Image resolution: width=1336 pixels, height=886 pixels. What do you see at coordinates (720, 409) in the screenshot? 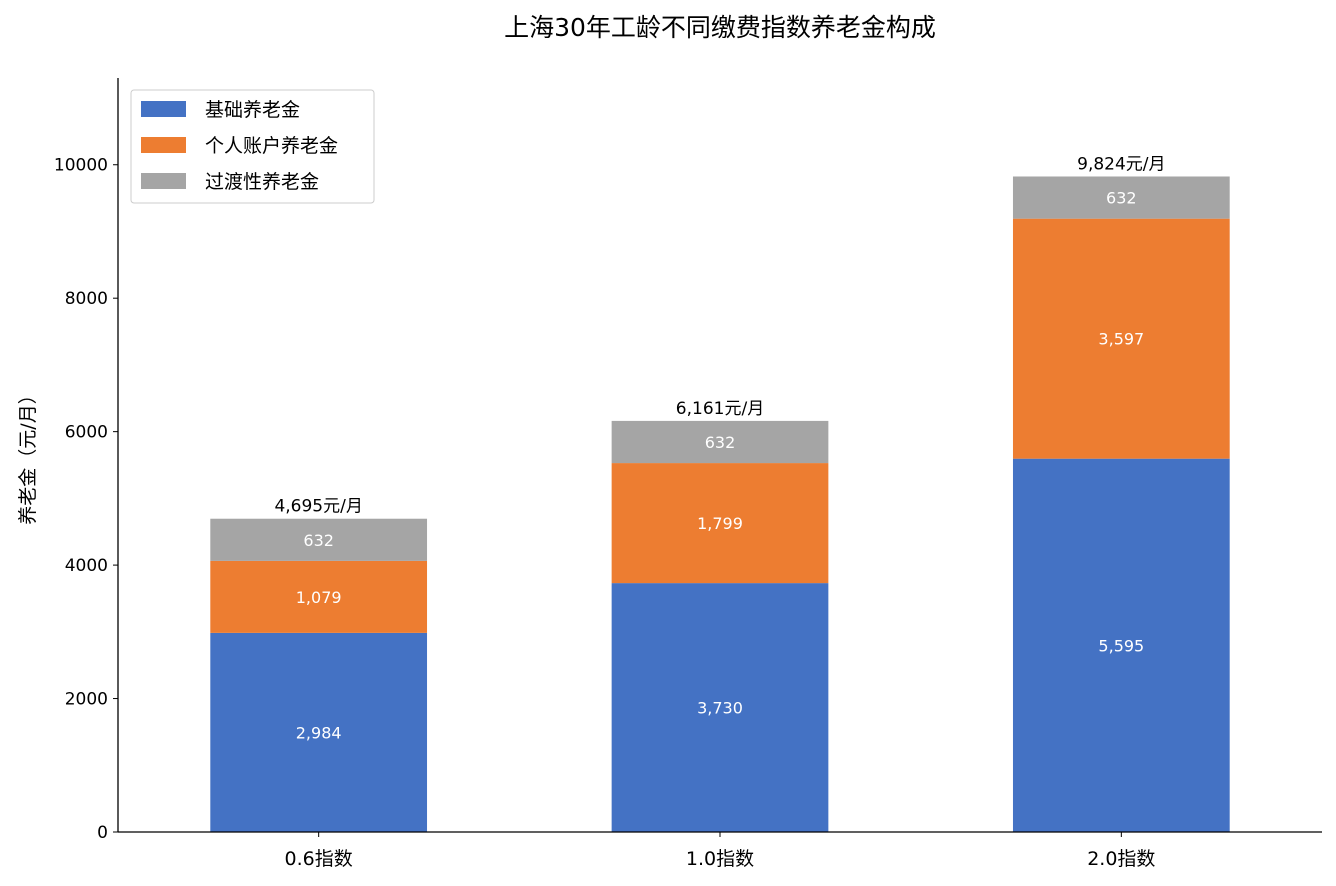
I see `bar-total-label: 6,161元/月` at bounding box center [720, 409].